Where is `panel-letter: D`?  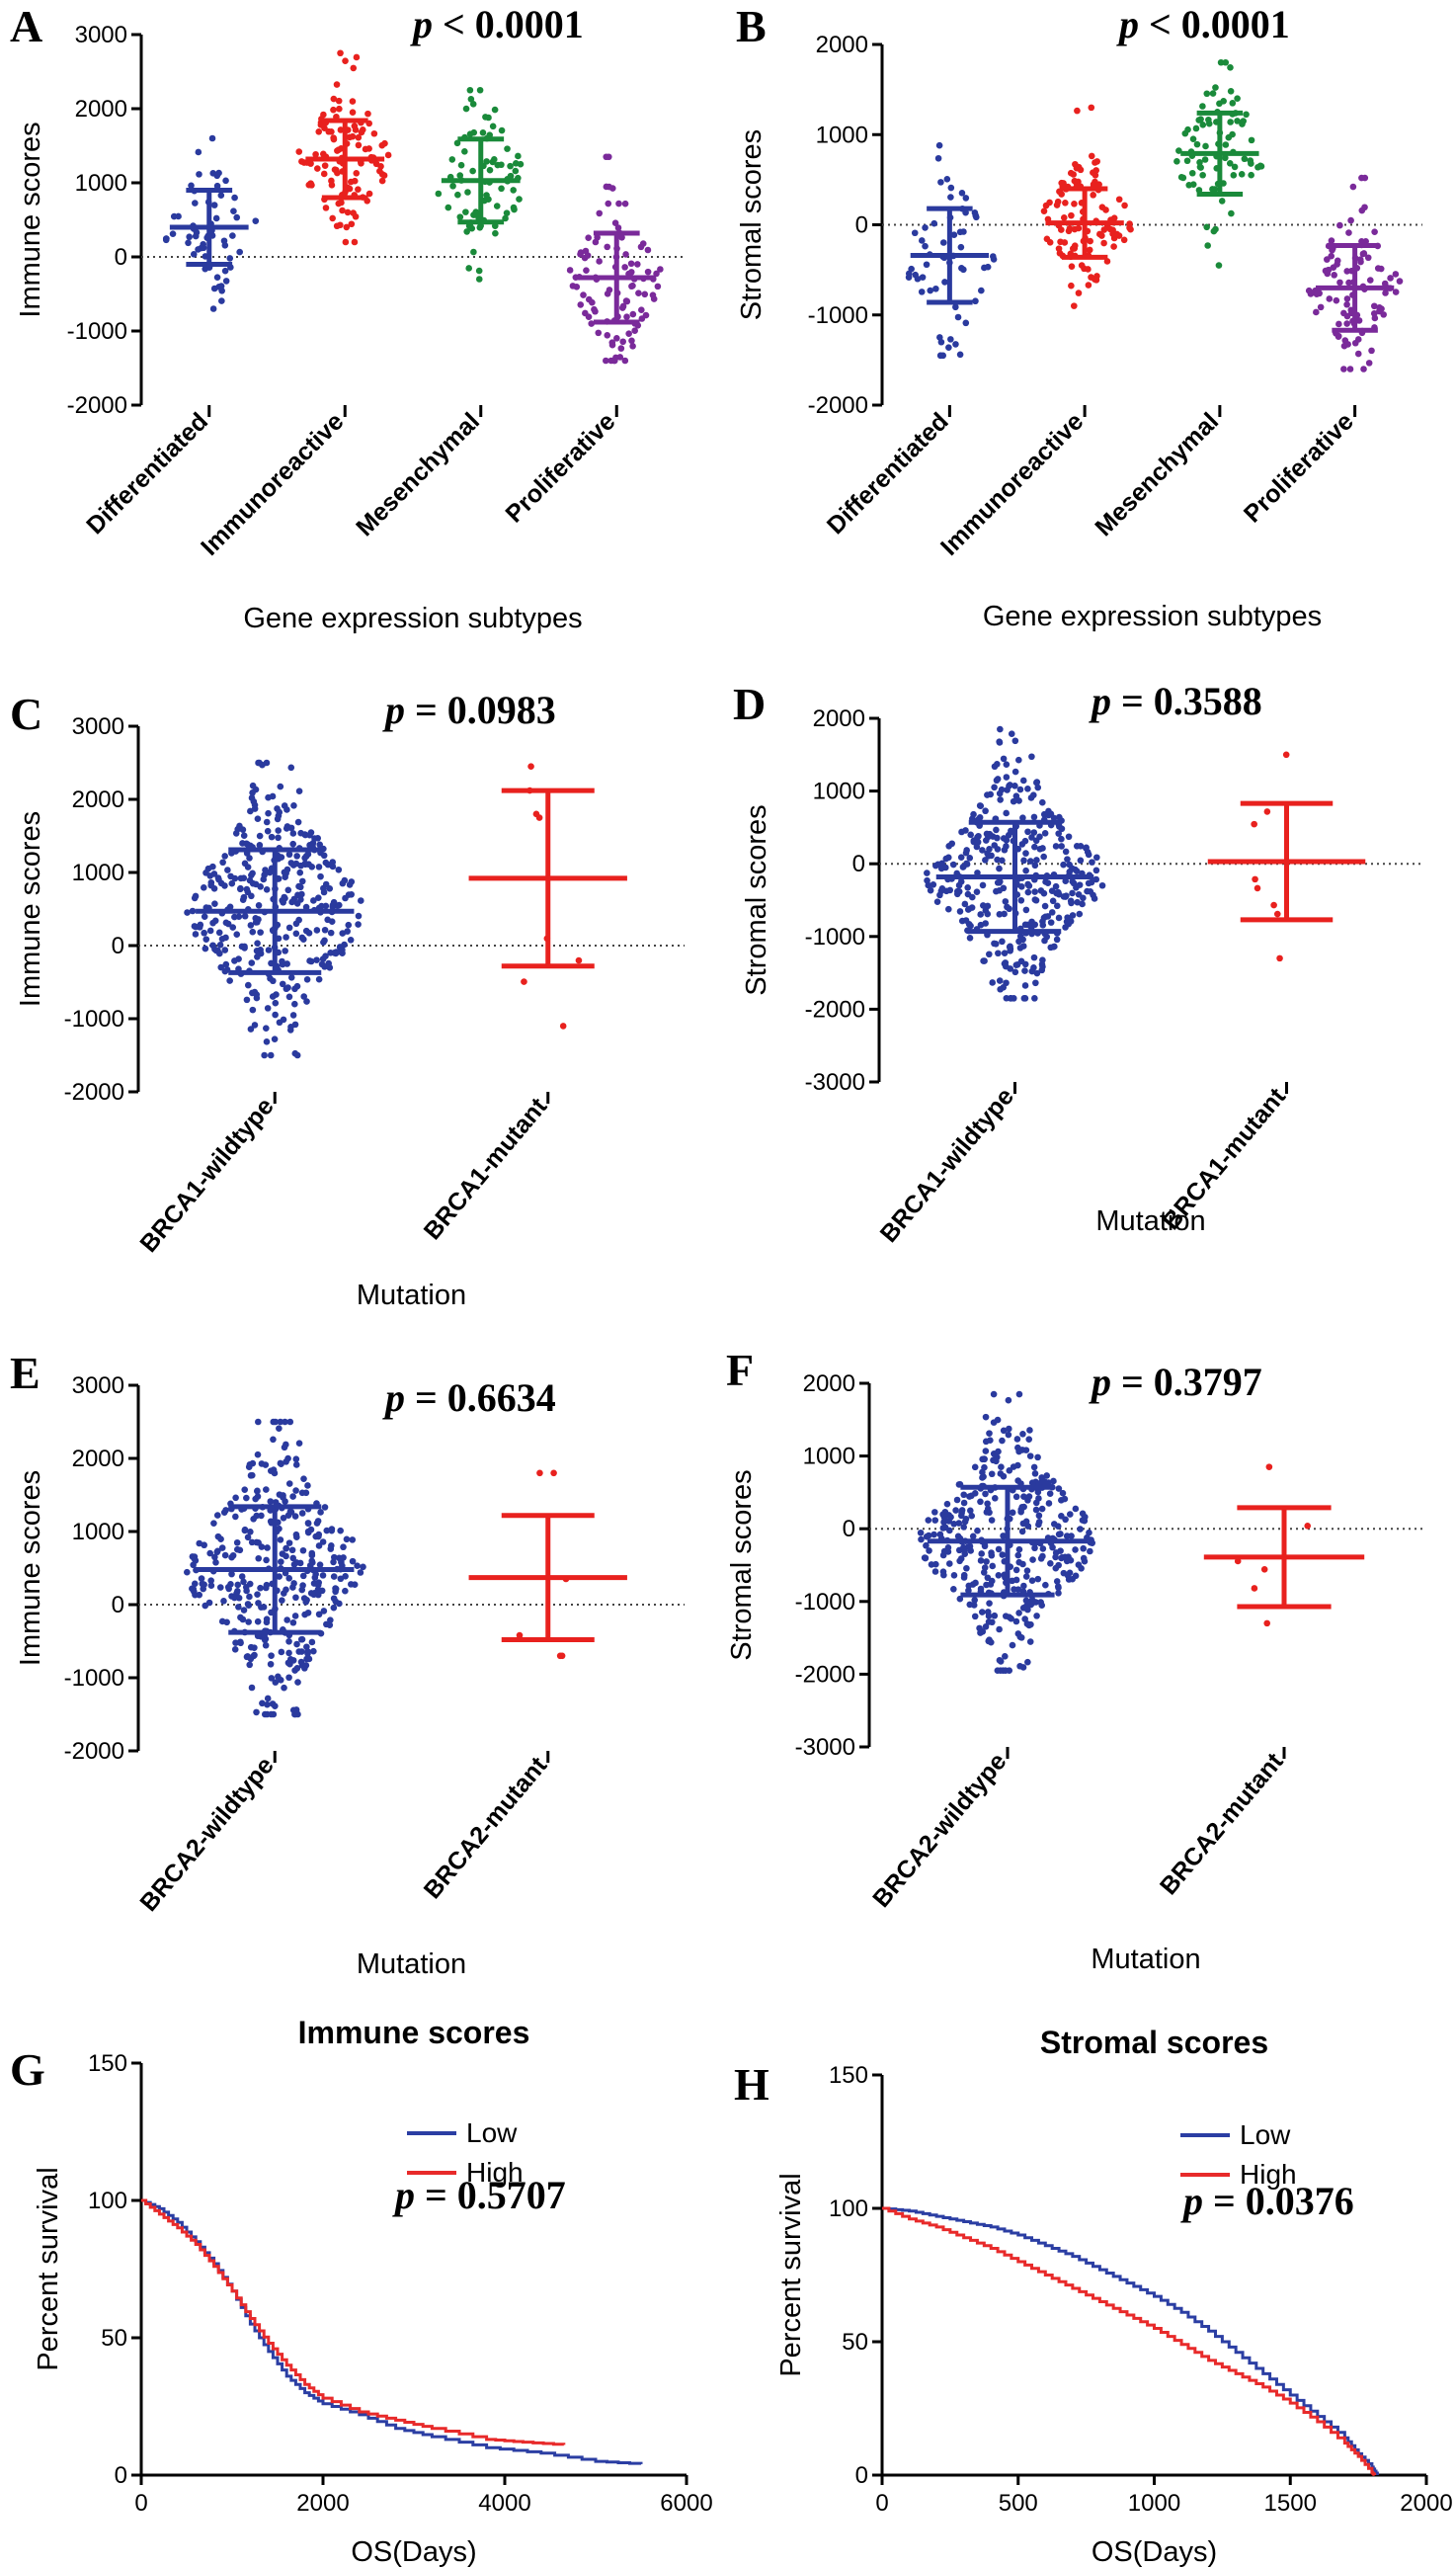
panel-letter: D is located at coordinates (749, 704).